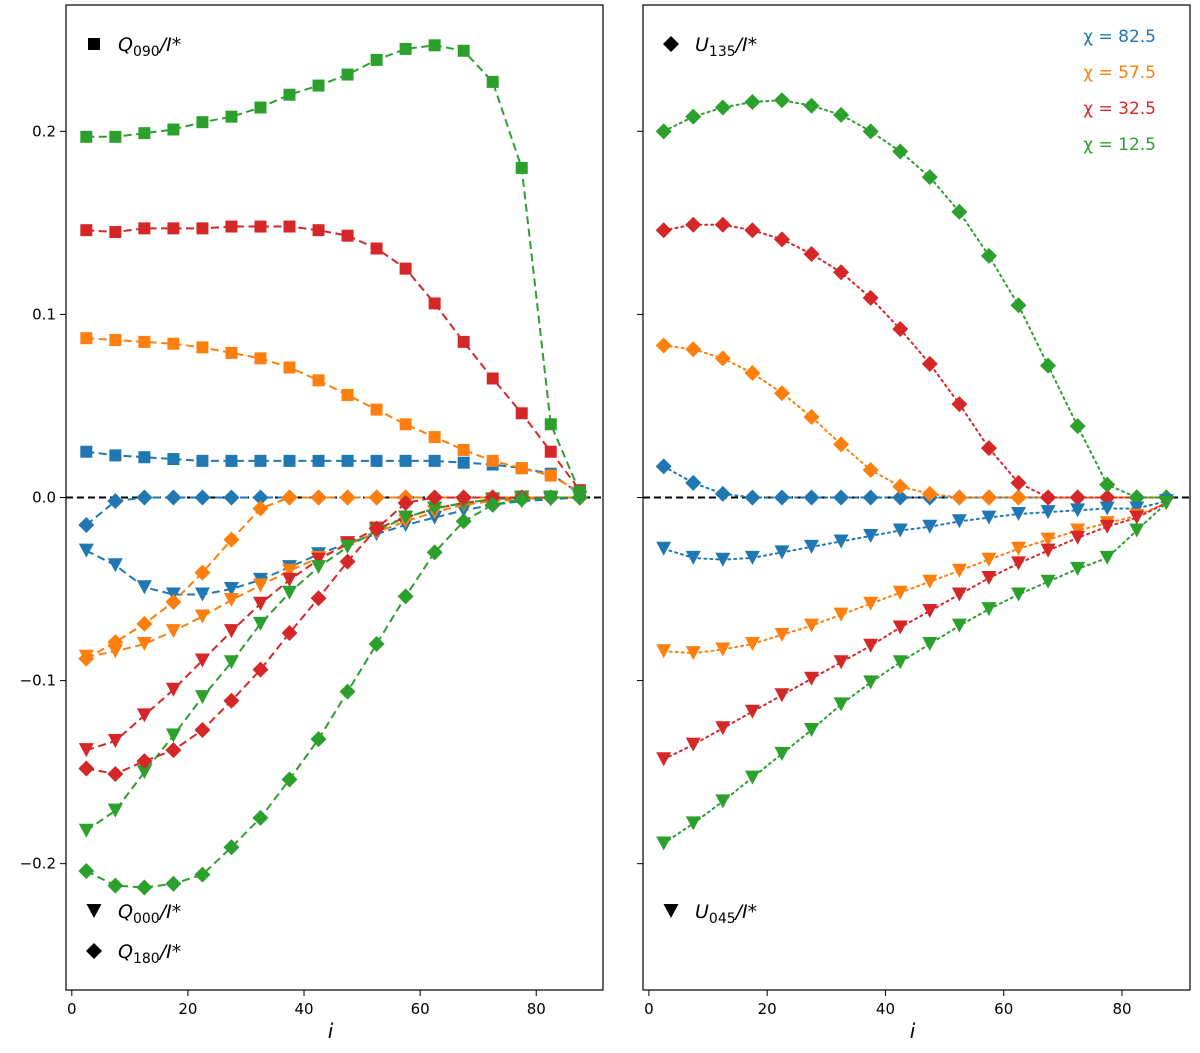 This screenshot has height=1053, width=1200. What do you see at coordinates (885, 1009) in the screenshot?
I see `x-tick-label: 40` at bounding box center [885, 1009].